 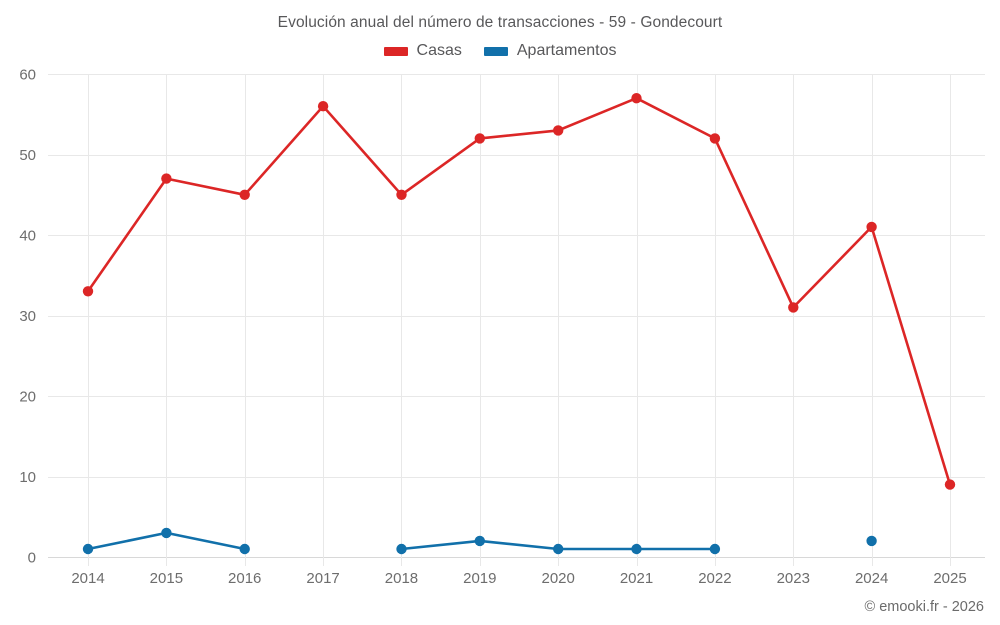 What do you see at coordinates (401, 194) in the screenshot?
I see `data-point-casas-2018` at bounding box center [401, 194].